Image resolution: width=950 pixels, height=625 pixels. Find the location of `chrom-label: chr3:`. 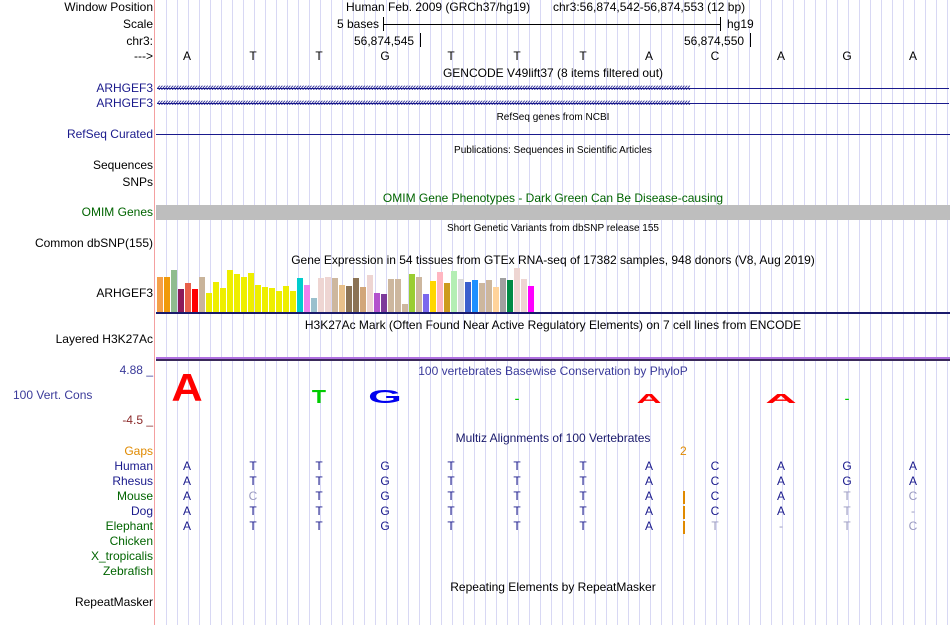

chrom-label: chr3: is located at coordinates (139, 41).